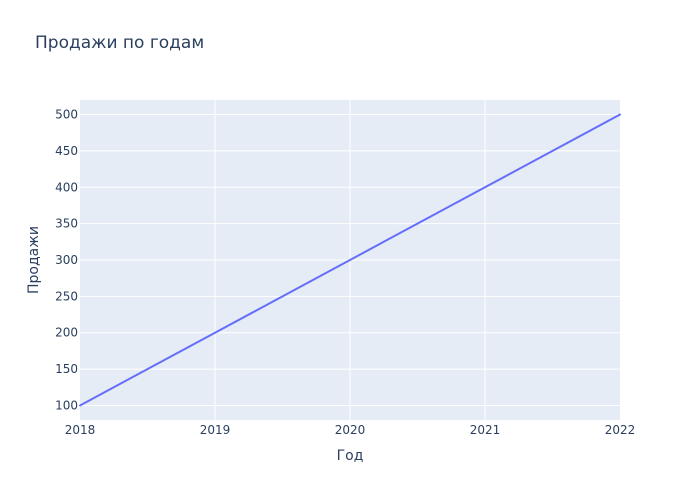 The image size is (700, 500). Describe the element at coordinates (215, 430) in the screenshot. I see `x-tick-label: 2019` at that location.